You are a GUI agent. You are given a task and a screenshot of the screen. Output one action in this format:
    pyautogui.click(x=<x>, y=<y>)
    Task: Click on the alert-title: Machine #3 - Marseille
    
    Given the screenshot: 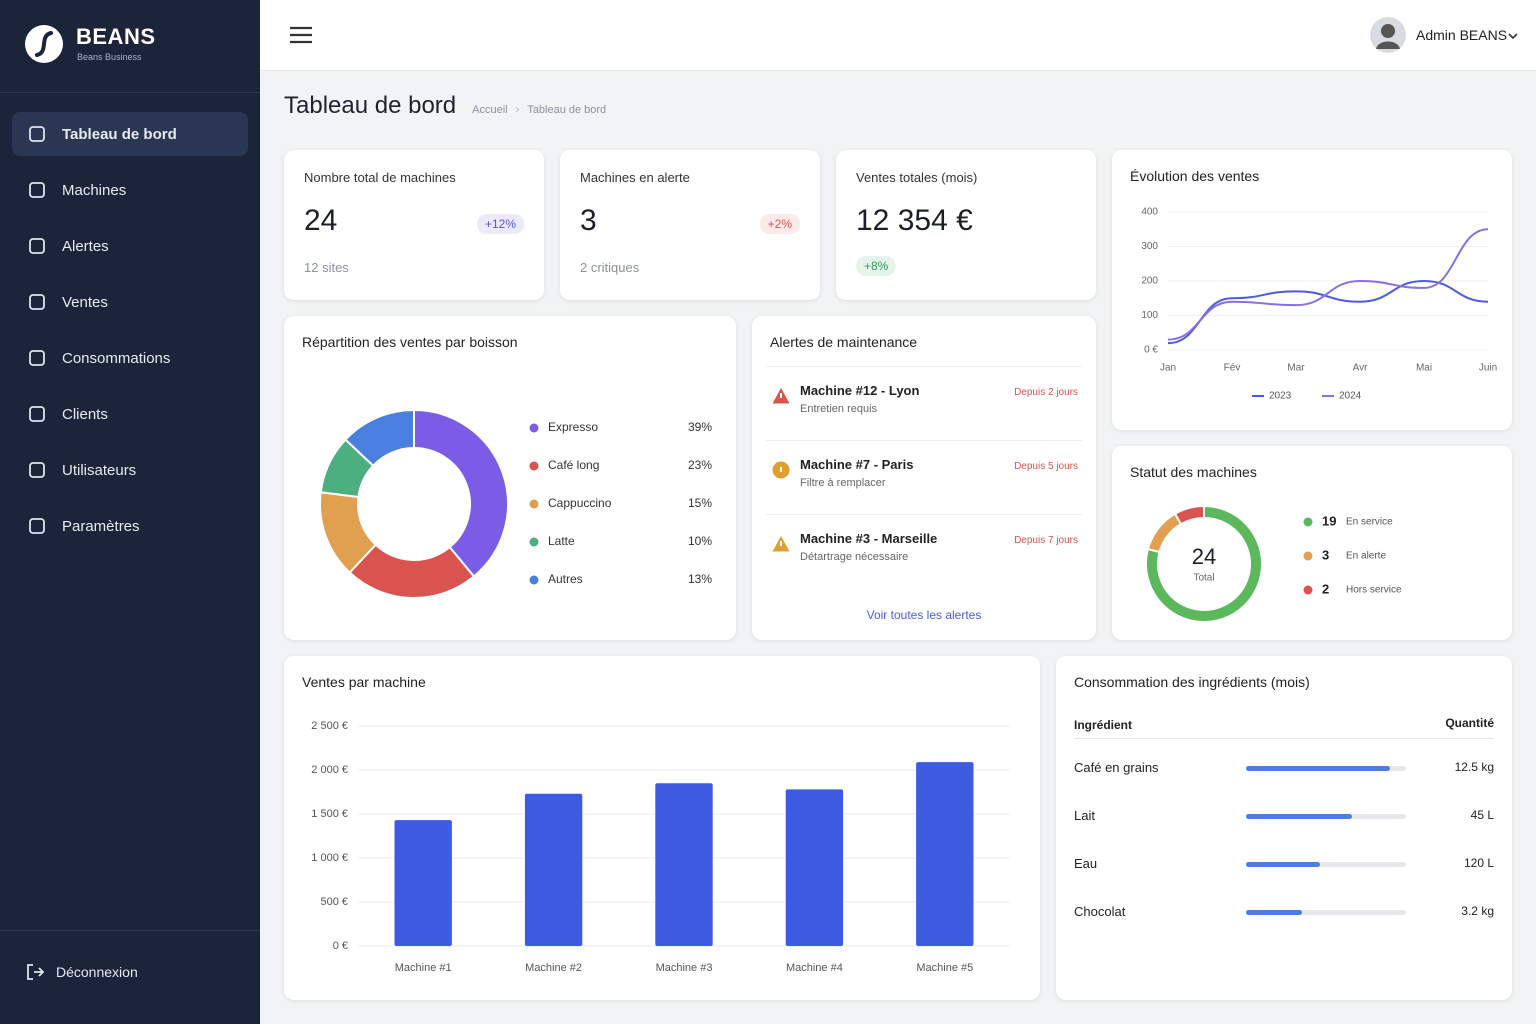 What is the action you would take?
    pyautogui.click(x=869, y=538)
    